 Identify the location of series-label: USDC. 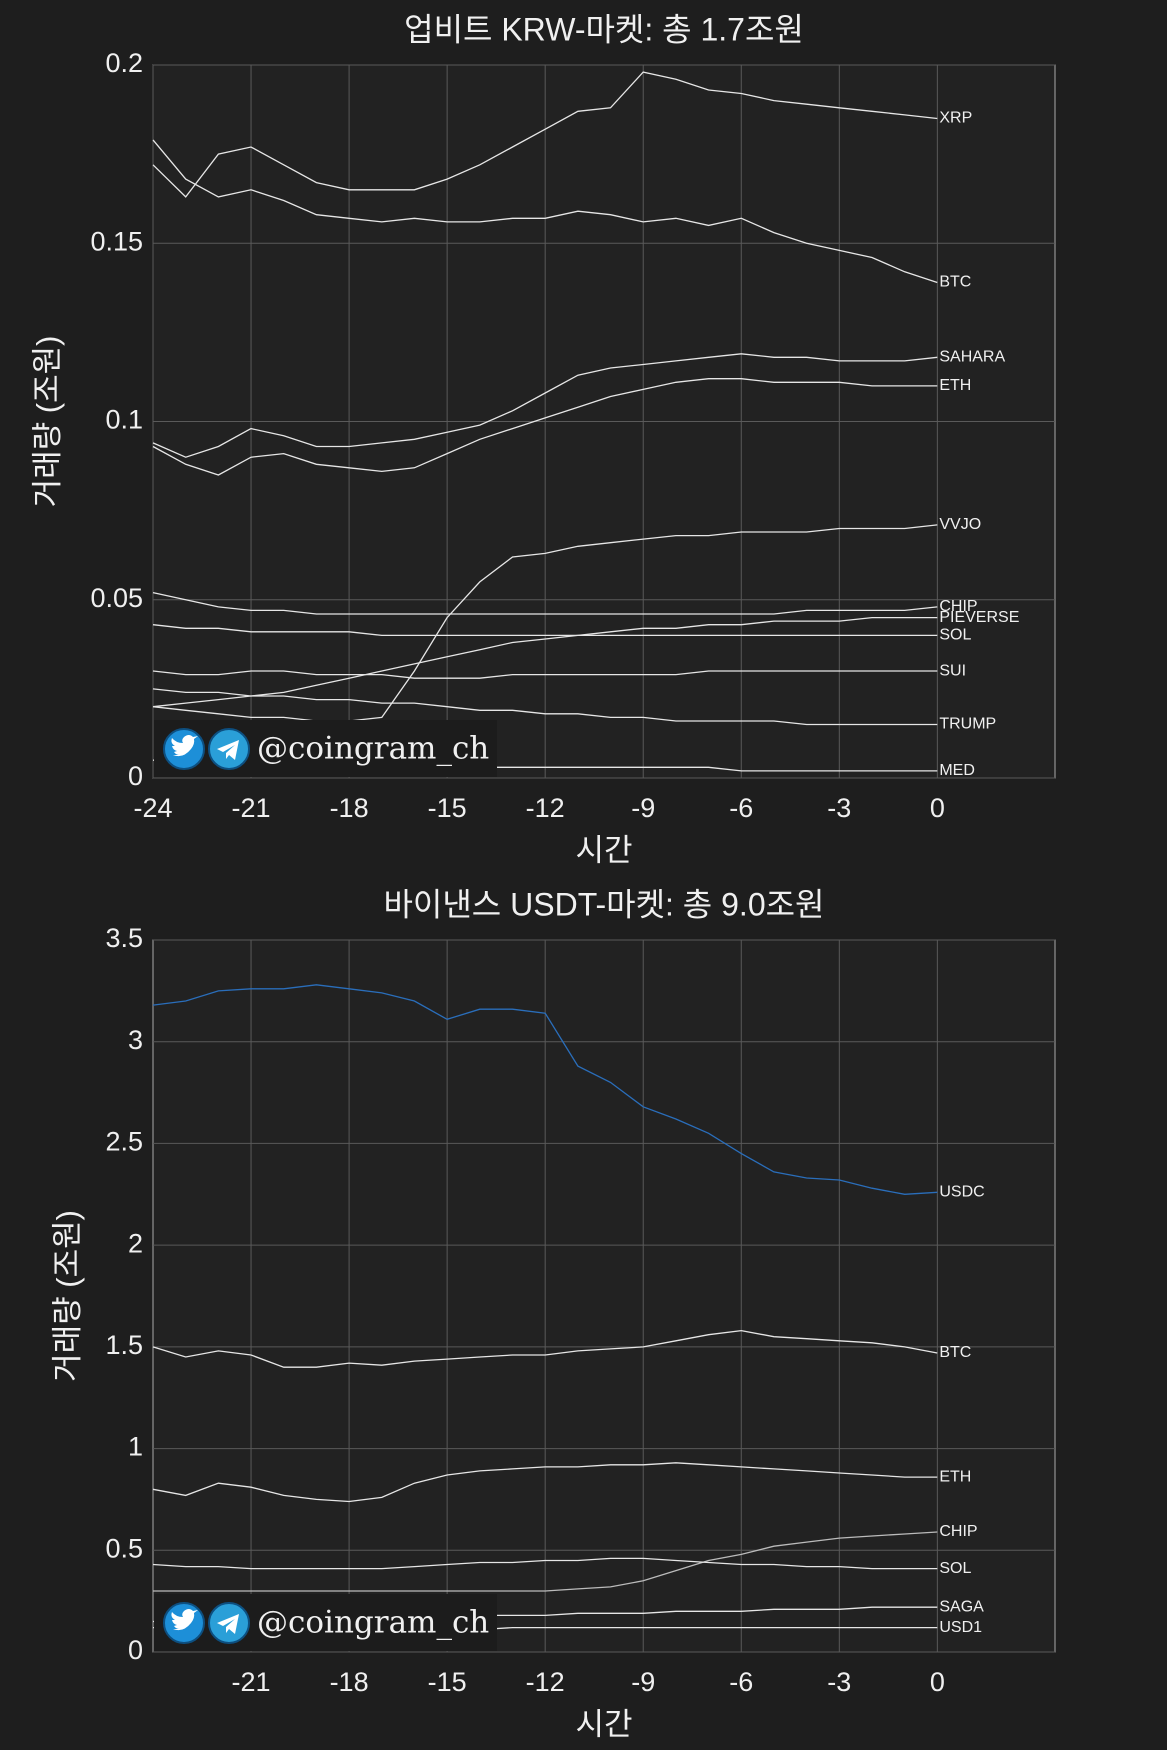
(961, 1191).